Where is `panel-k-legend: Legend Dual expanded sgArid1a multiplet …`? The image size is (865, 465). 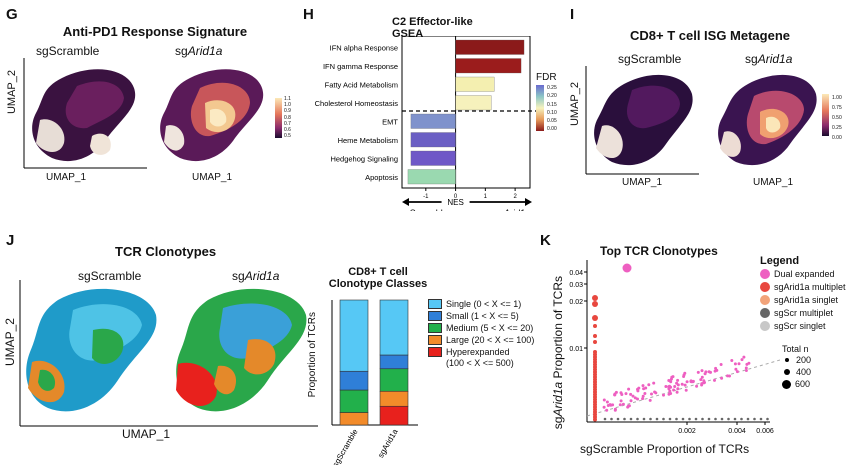
panel-k-legend: Legend Dual expanded sgArid1a multiplet … is located at coordinates (803, 322).